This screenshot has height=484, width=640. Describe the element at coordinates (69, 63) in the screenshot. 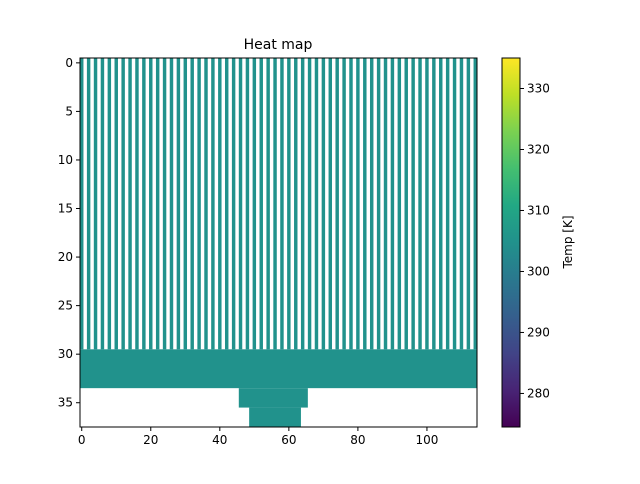

I see `y-tick-label: 0` at that location.